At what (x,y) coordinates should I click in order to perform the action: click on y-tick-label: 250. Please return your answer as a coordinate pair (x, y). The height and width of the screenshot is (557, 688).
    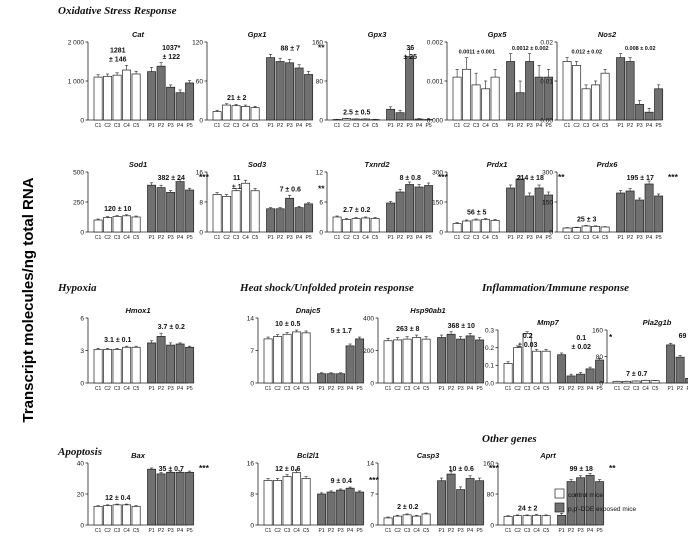
    Looking at the image, I should click on (78, 202).